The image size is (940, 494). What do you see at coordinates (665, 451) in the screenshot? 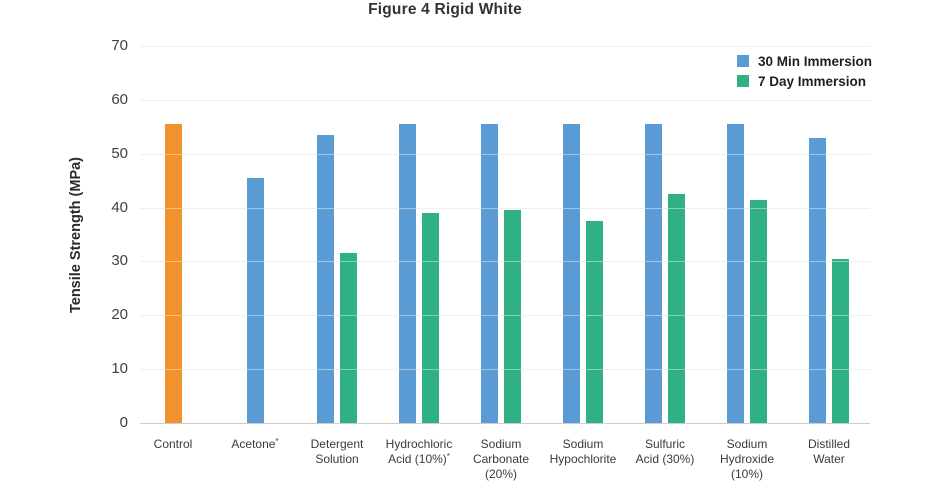
I see `category-label-sulfuric-acid-30: Sulfuric Acid (30%)` at bounding box center [665, 451].